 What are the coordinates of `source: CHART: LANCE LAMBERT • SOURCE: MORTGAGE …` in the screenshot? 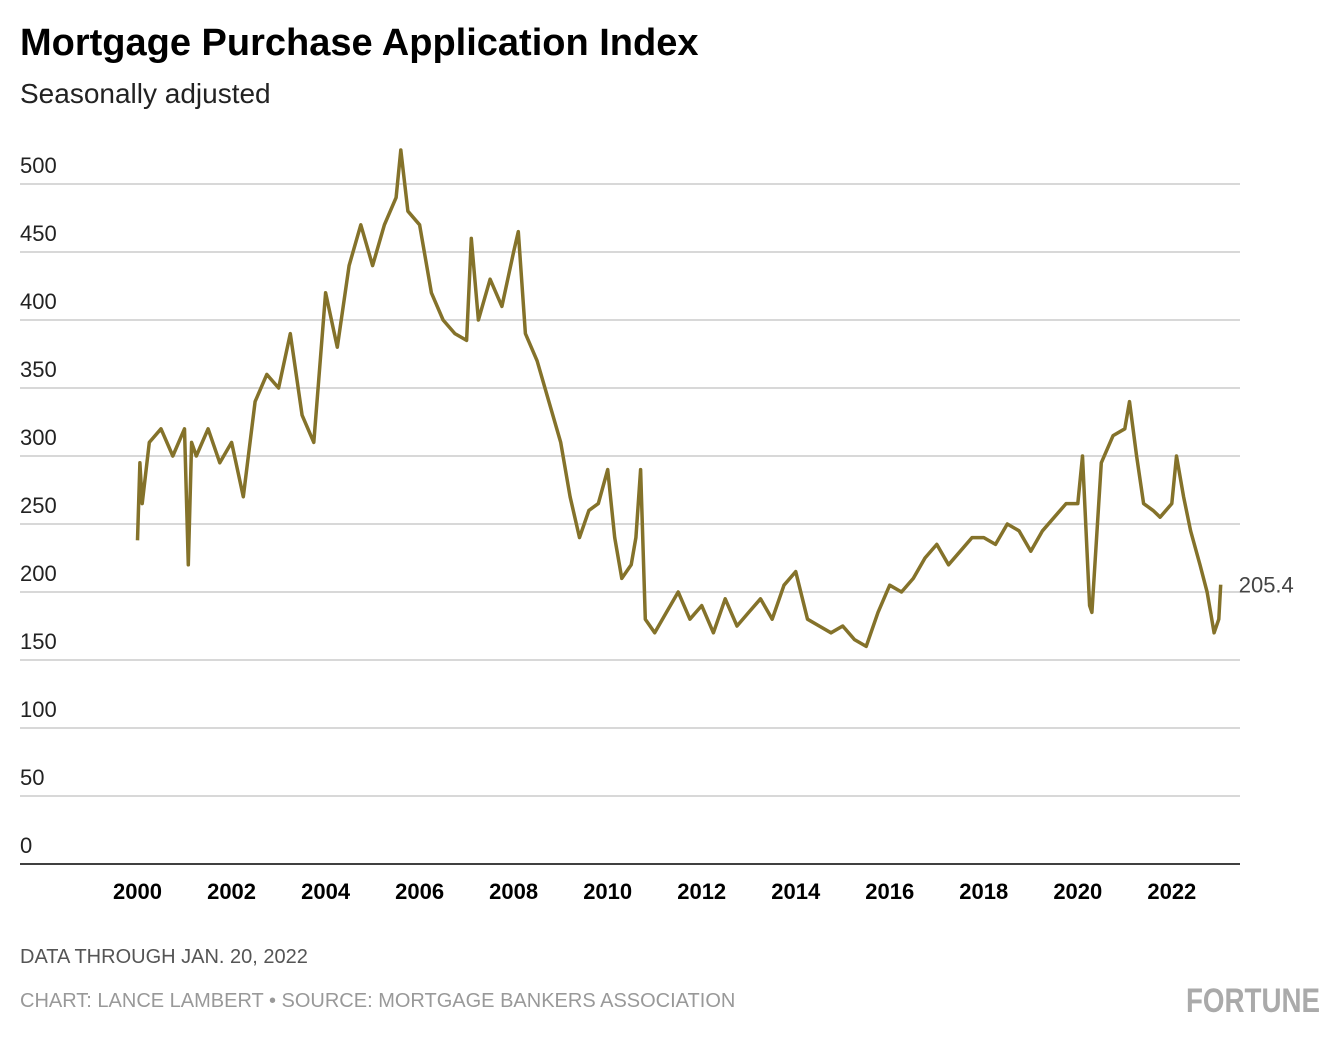 It's located at (377, 1001).